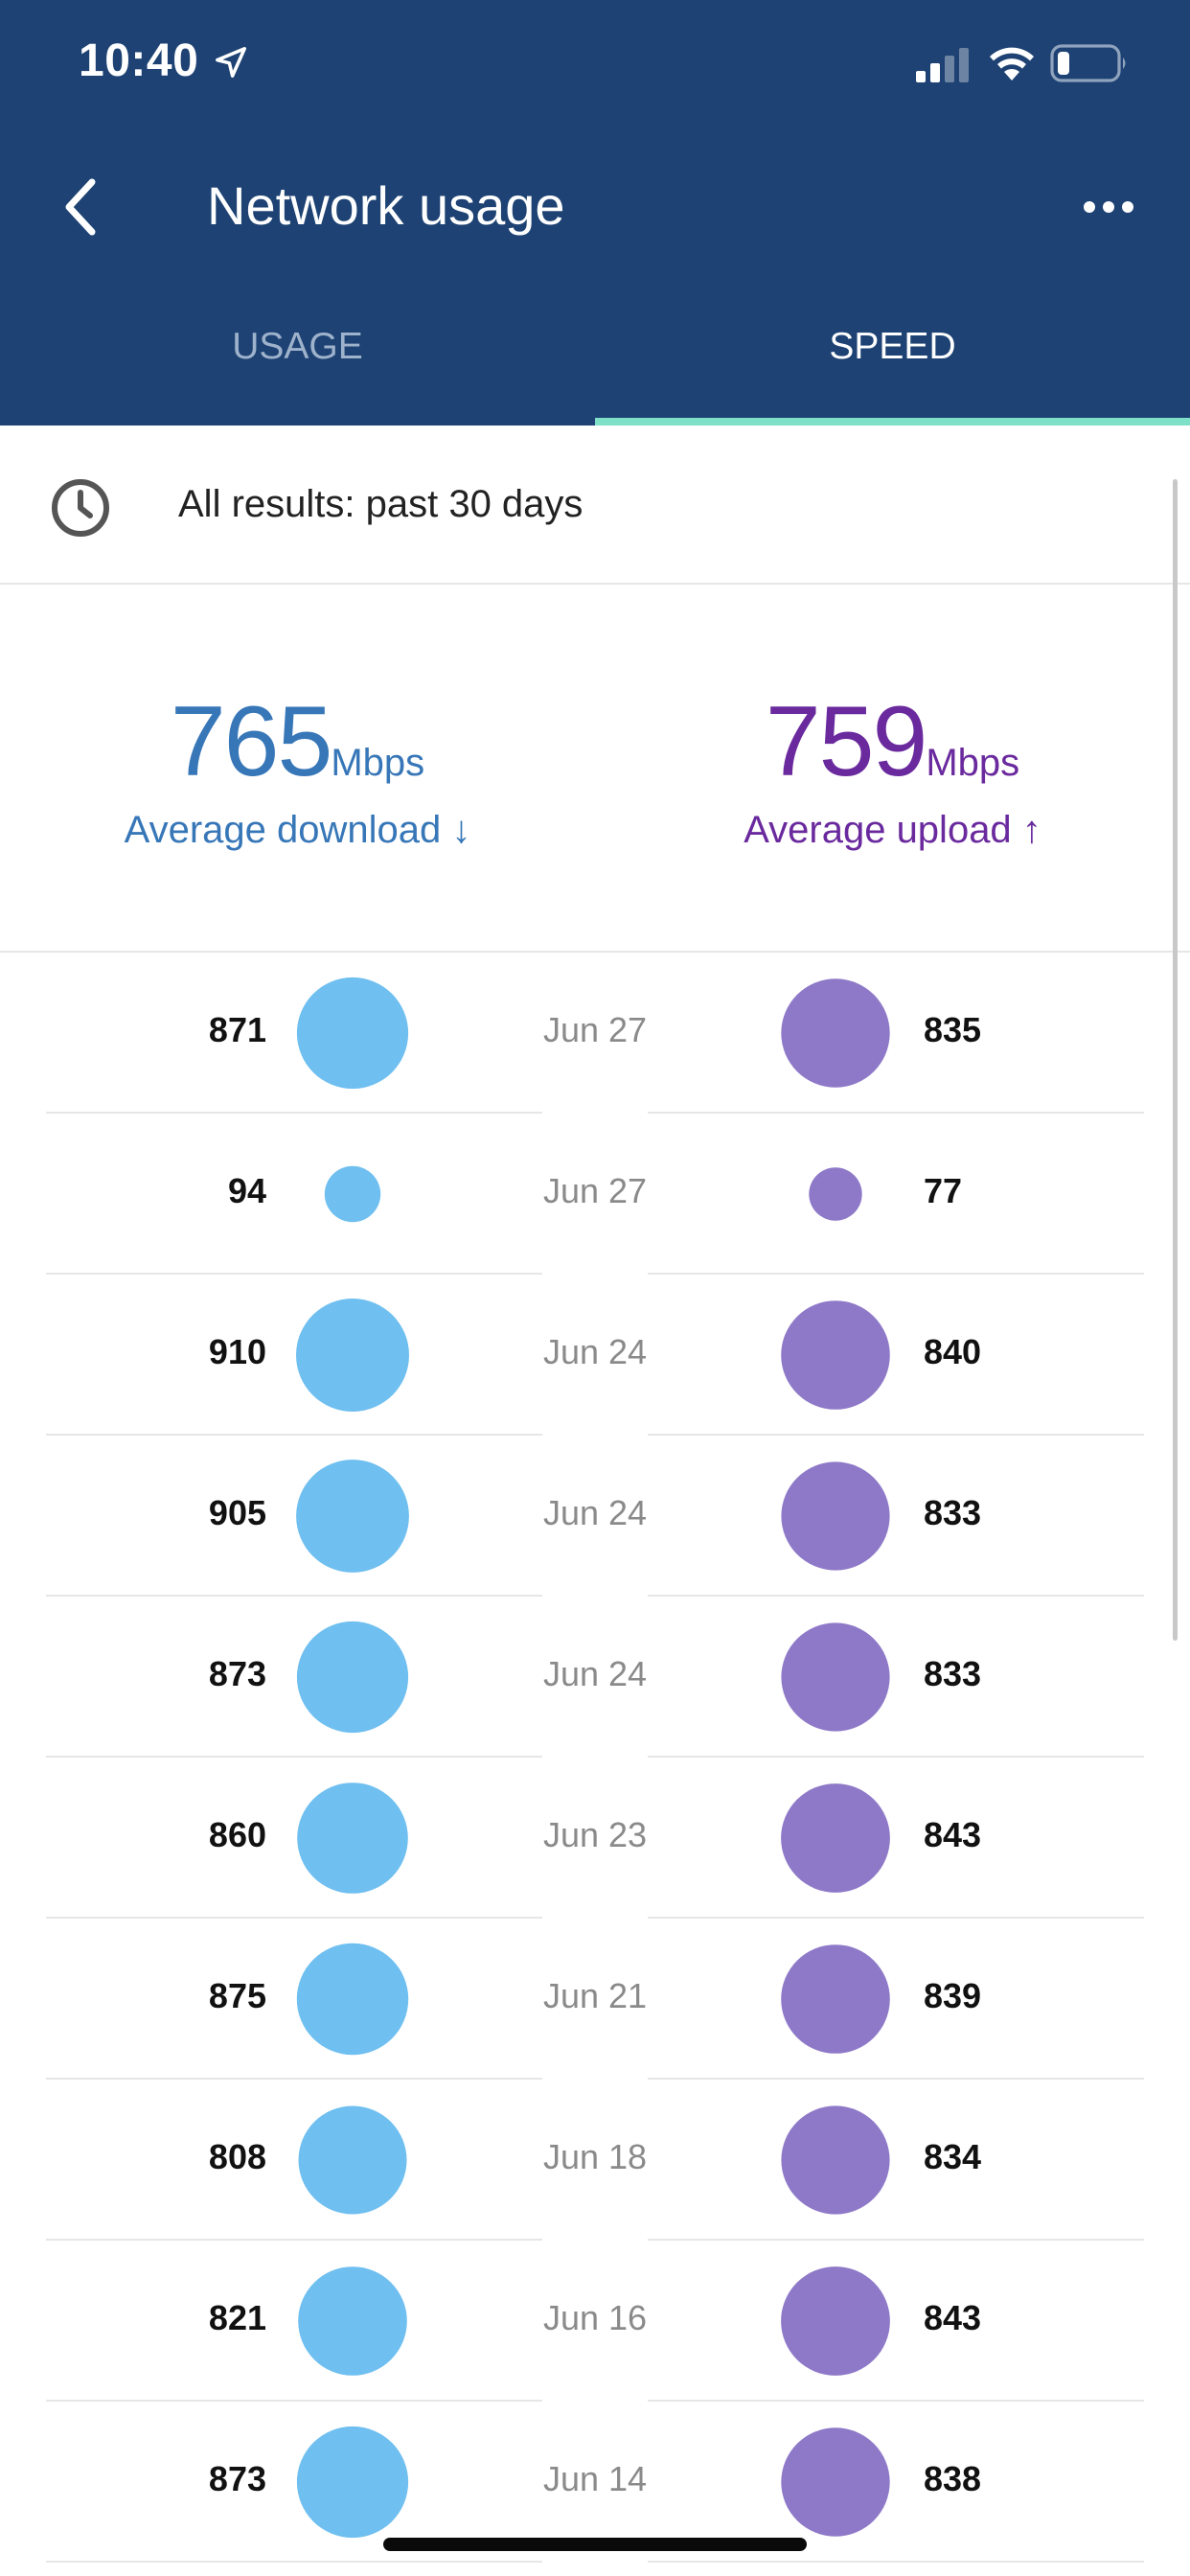 The image size is (1190, 2576). I want to click on average-download-value: 765, so click(251, 741).